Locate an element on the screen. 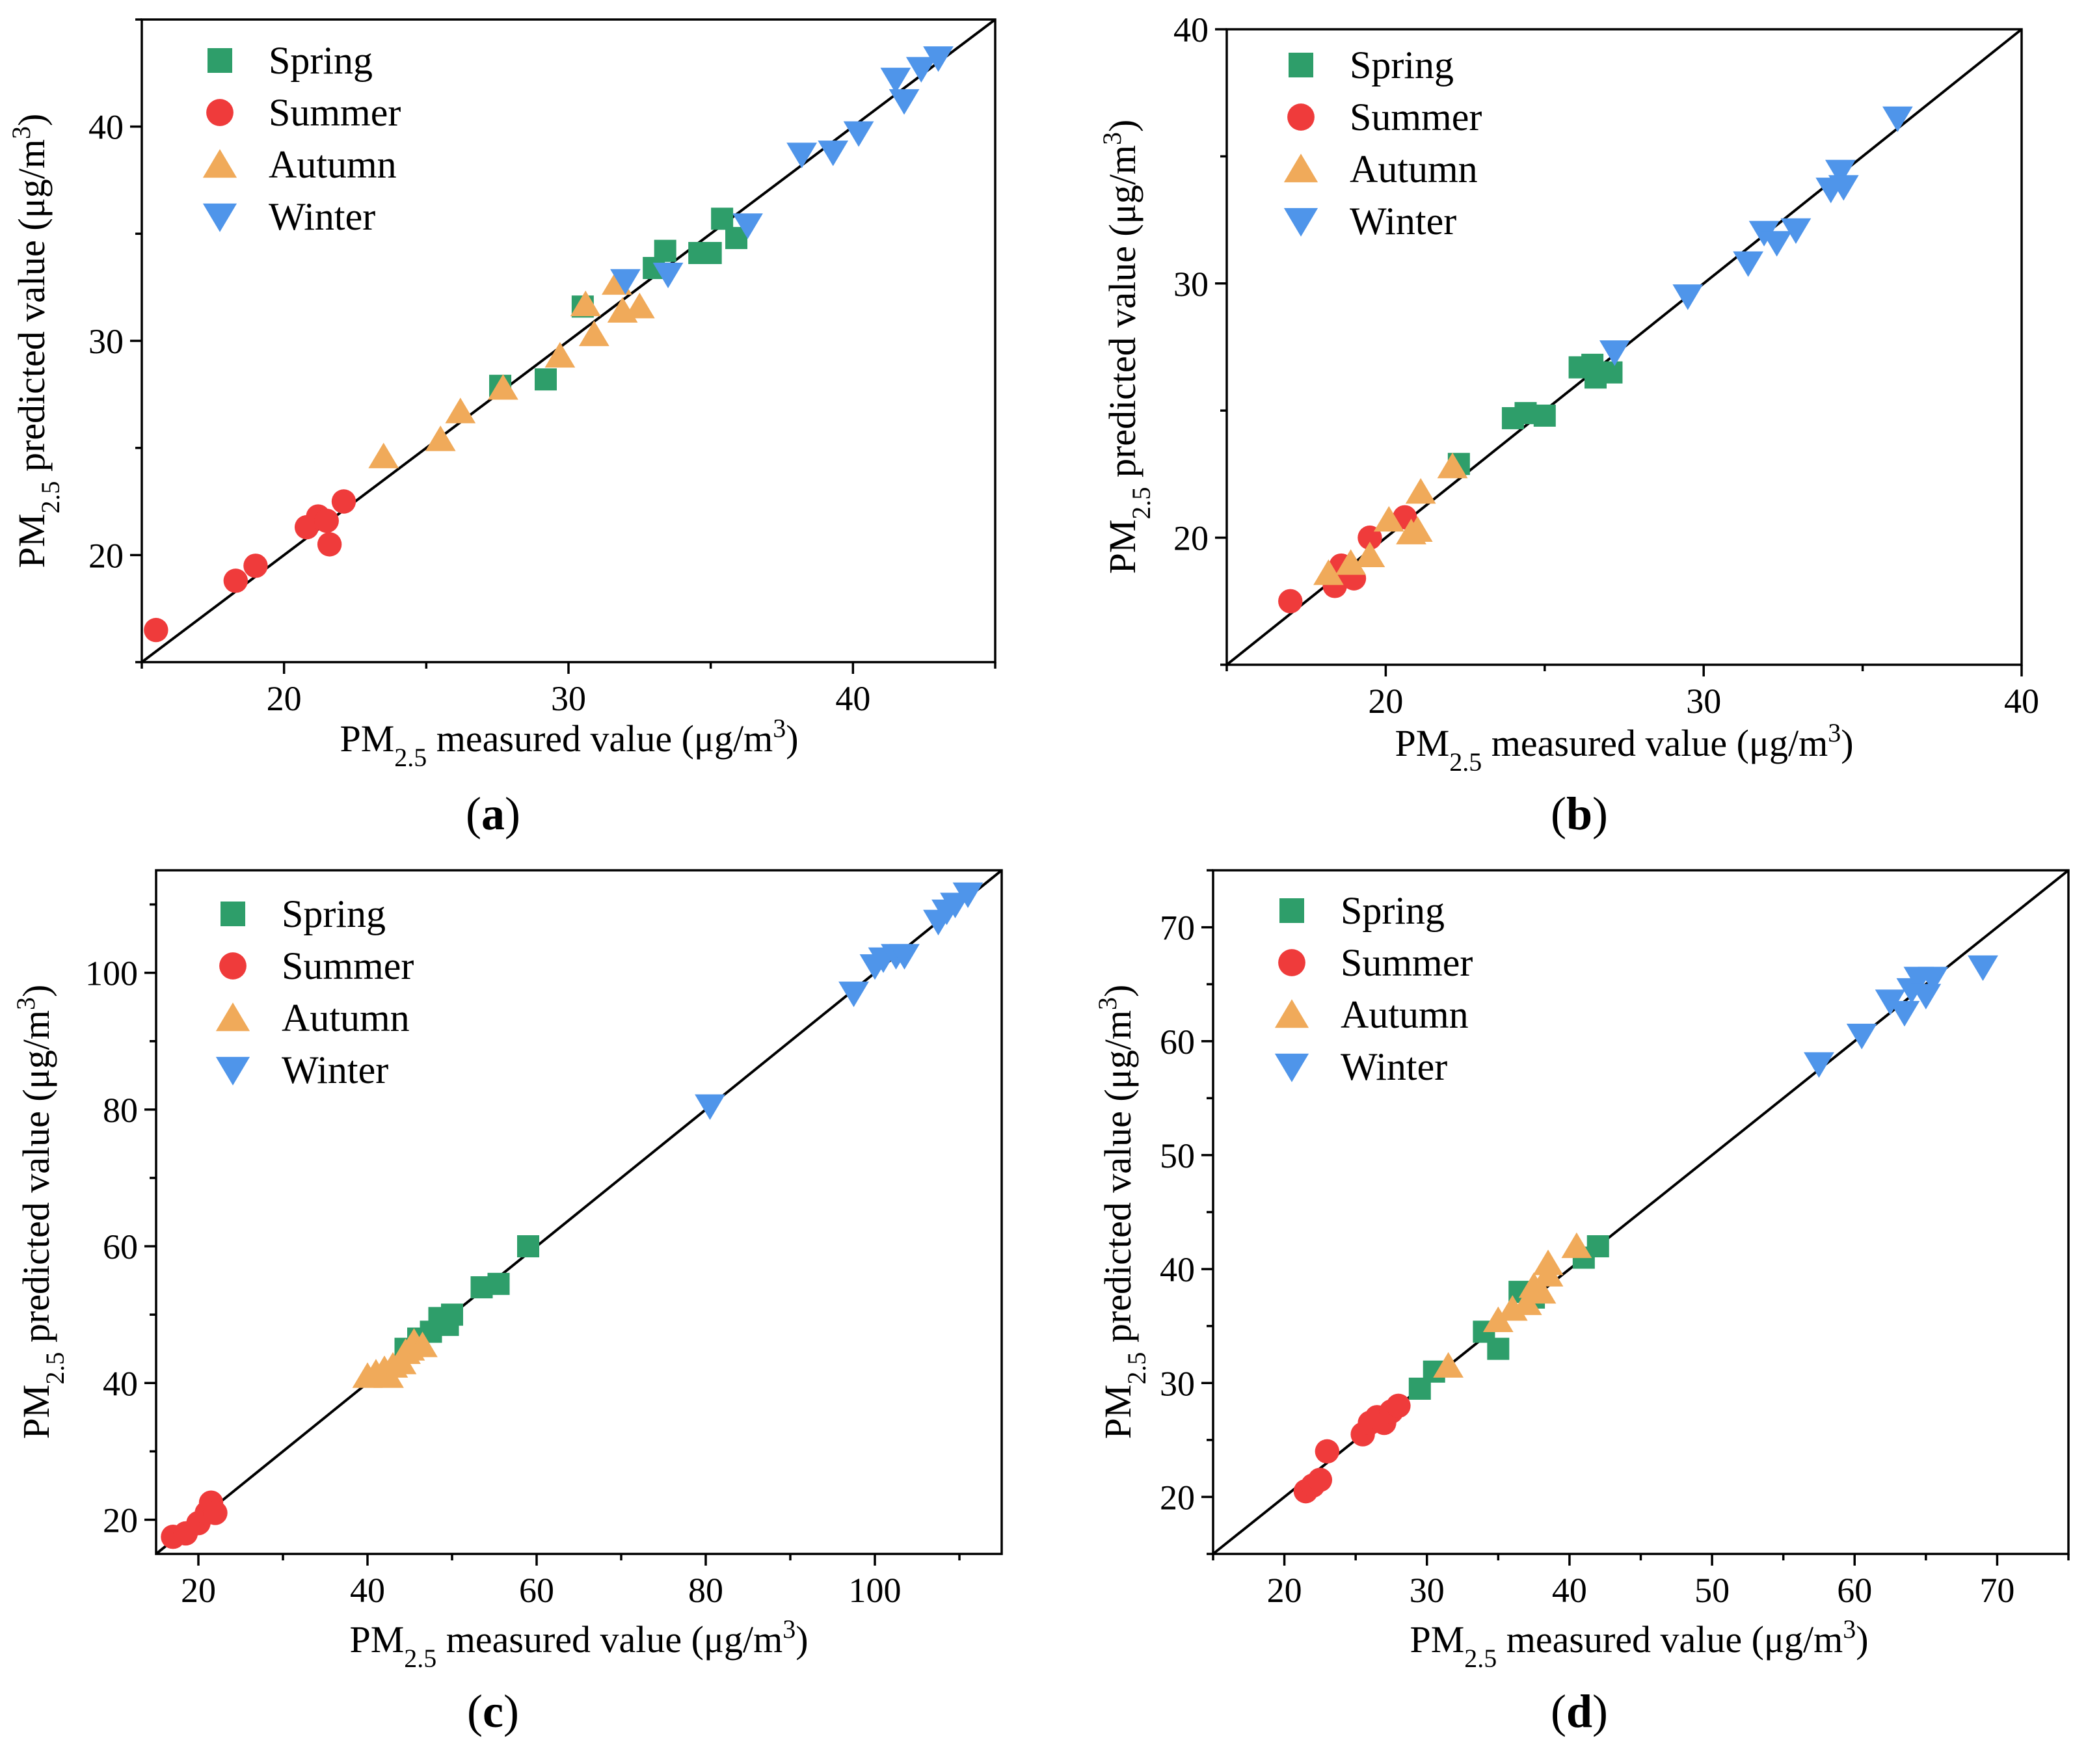 This screenshot has width=2073, height=1764. legend-label-autumn: Autumn is located at coordinates (333, 164).